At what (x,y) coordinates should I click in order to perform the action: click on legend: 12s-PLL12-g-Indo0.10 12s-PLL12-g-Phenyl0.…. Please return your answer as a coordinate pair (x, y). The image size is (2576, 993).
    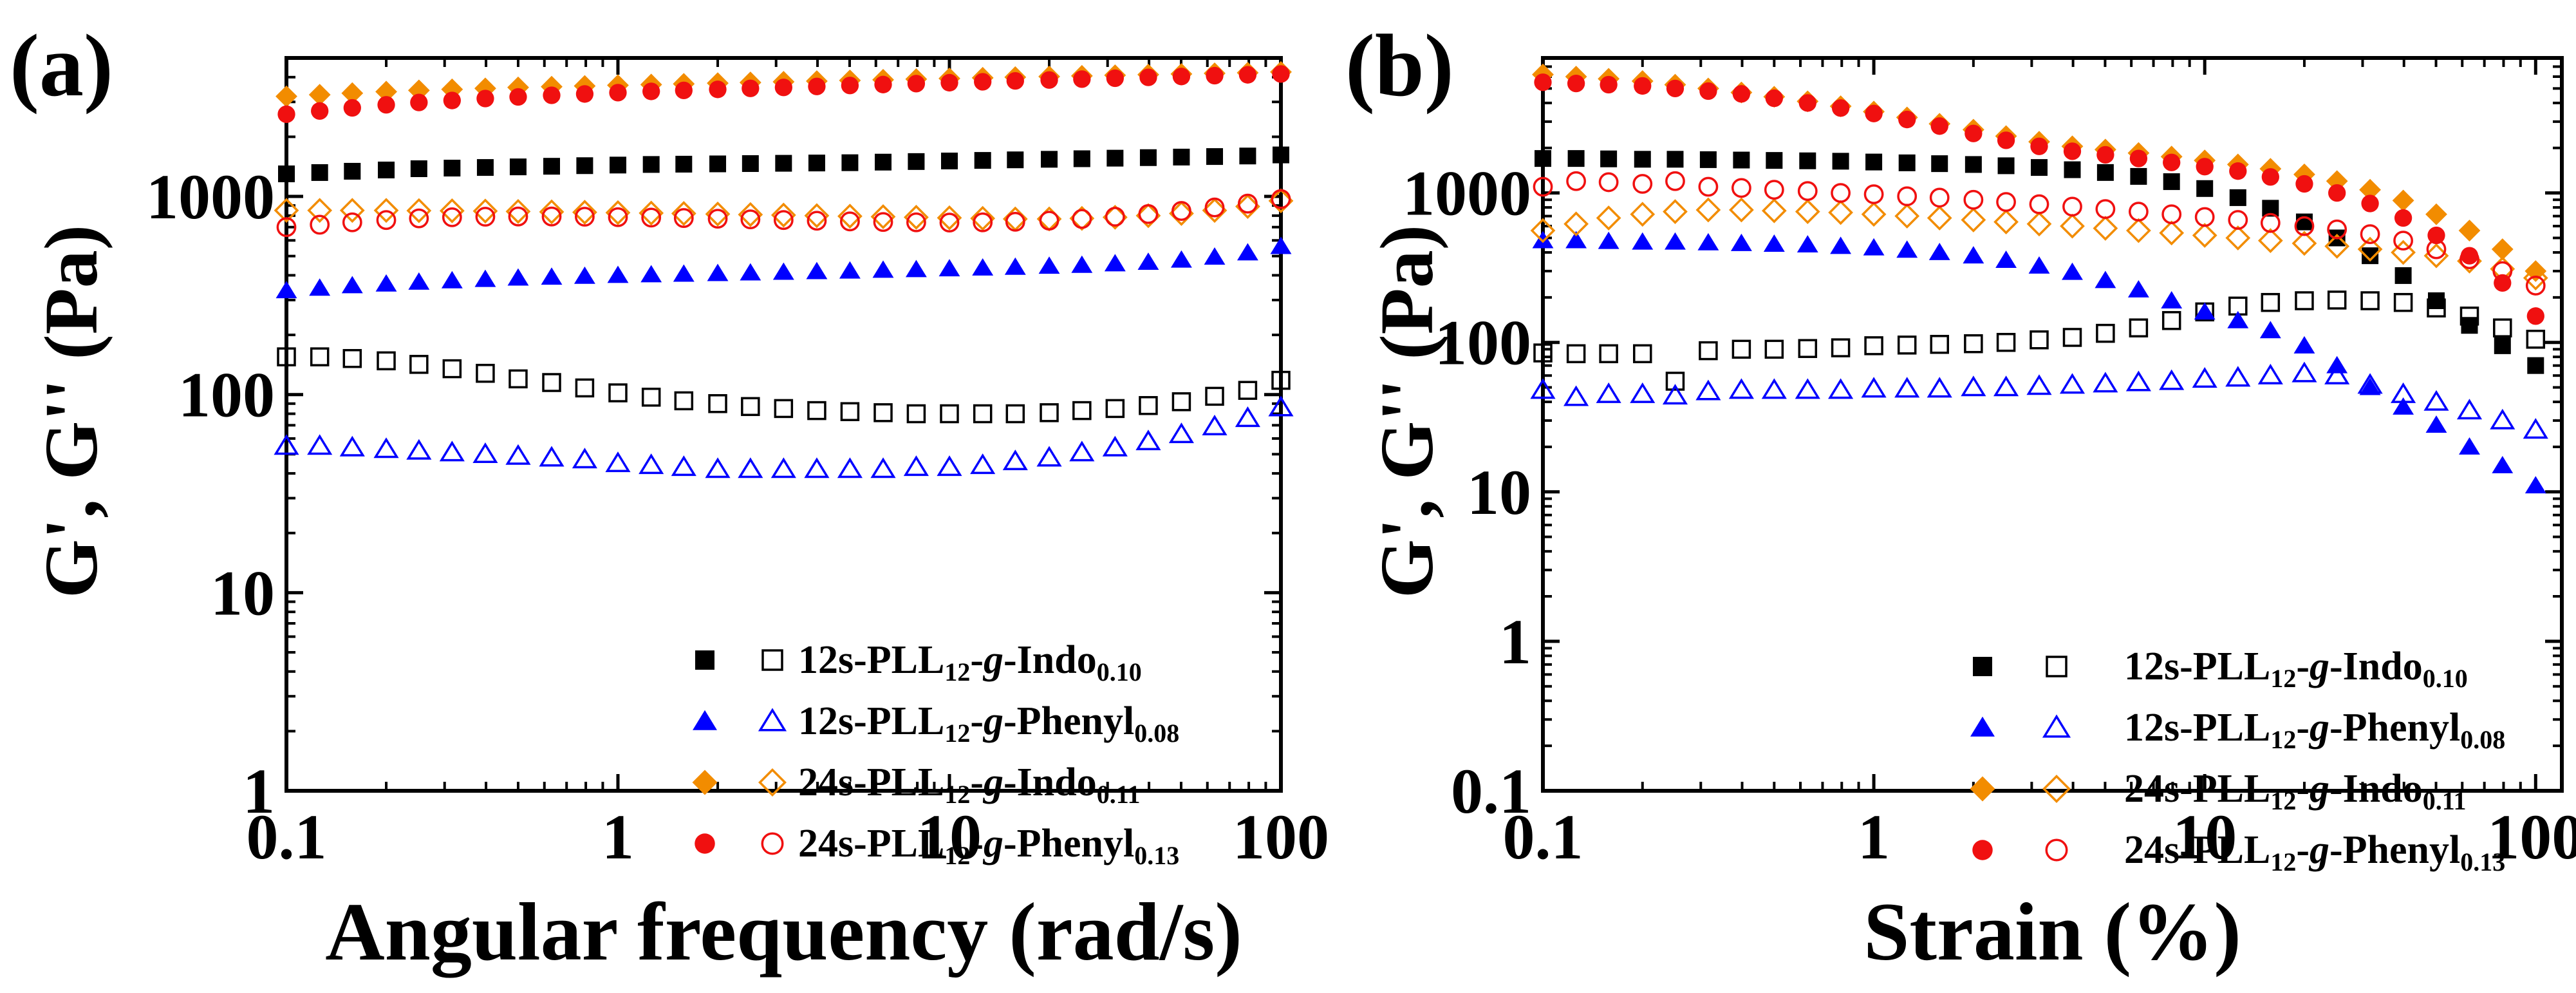
    Looking at the image, I should click on (936, 754).